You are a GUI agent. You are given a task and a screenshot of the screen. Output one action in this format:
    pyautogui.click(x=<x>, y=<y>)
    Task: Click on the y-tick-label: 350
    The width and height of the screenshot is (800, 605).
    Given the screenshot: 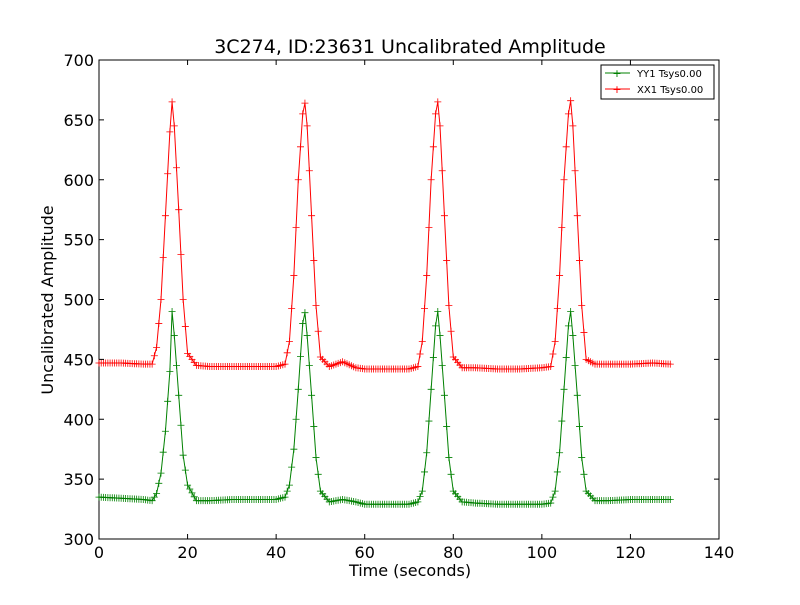 What is the action you would take?
    pyautogui.click(x=78, y=479)
    